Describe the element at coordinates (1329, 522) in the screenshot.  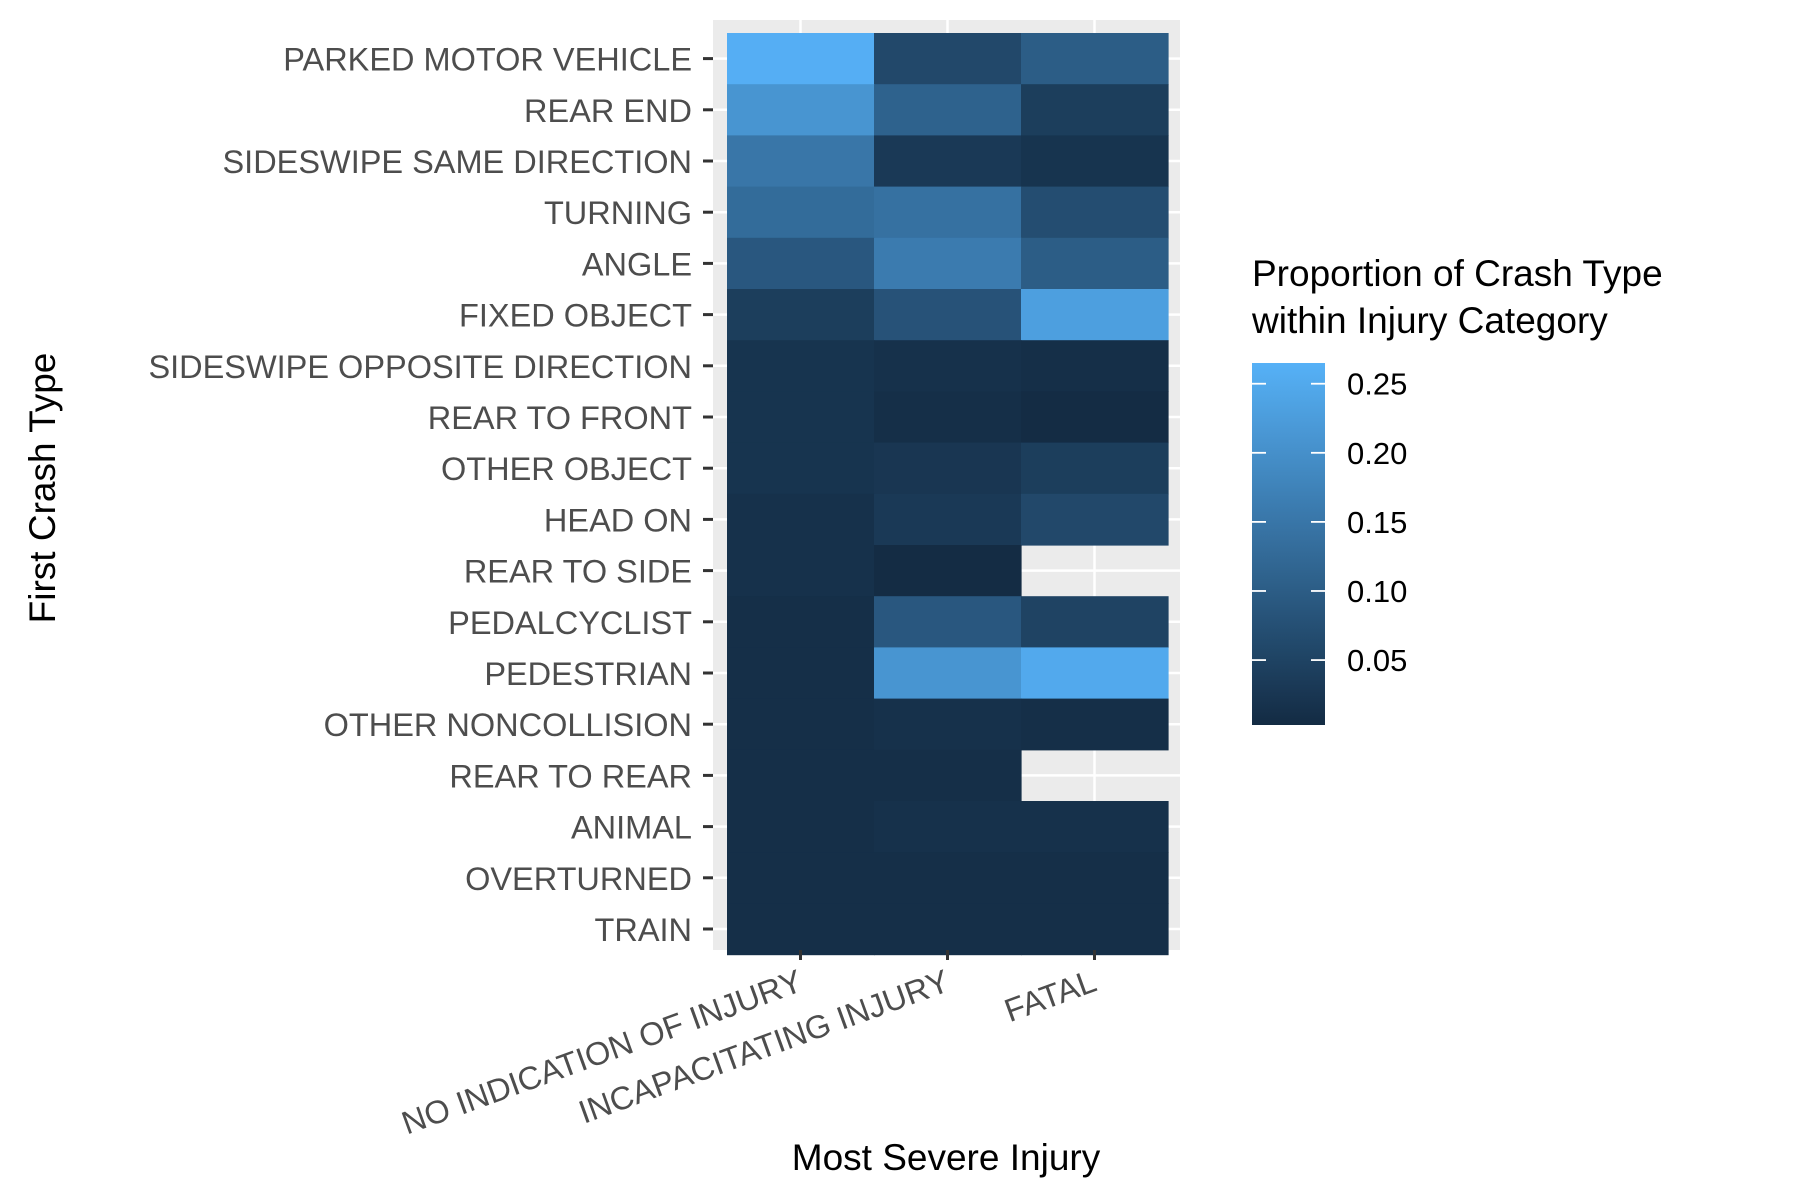
I see `legend-ticks: 0.05 0.10 0.15 0.20 0.25` at that location.